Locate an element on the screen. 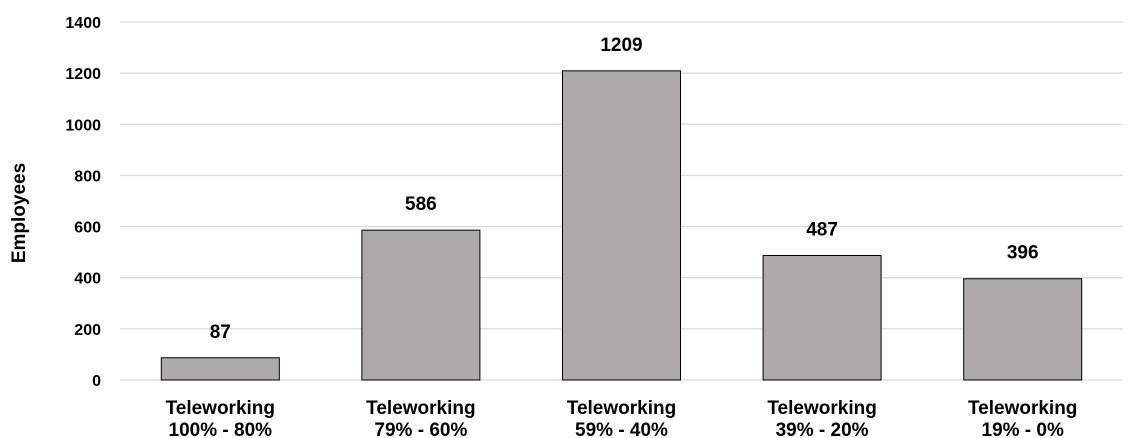  x-category-label: 100% - 80% is located at coordinates (221, 429).